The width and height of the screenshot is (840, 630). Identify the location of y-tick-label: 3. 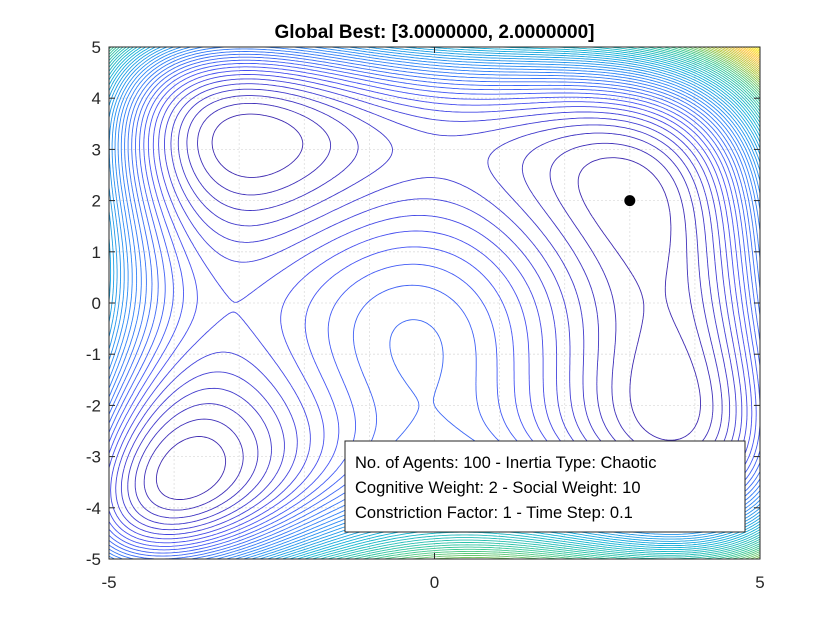
(96, 149).